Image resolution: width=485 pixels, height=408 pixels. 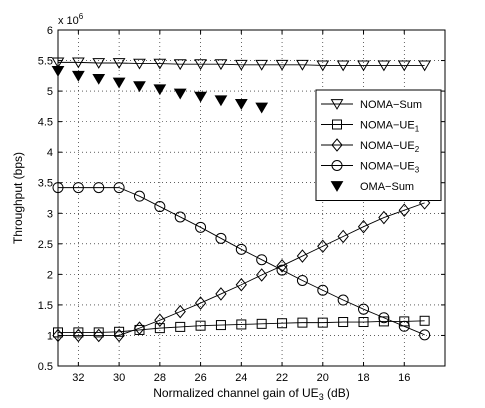 What do you see at coordinates (50, 214) in the screenshot?
I see `y-tick-label: 3` at bounding box center [50, 214].